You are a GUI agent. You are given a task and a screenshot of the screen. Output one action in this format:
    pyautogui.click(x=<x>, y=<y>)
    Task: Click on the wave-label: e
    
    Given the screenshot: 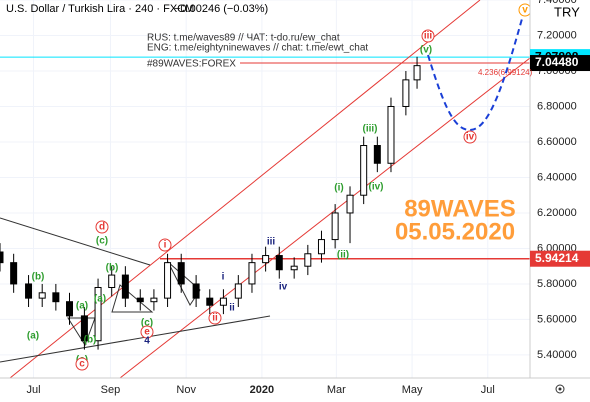 What is the action you would take?
    pyautogui.click(x=147, y=332)
    